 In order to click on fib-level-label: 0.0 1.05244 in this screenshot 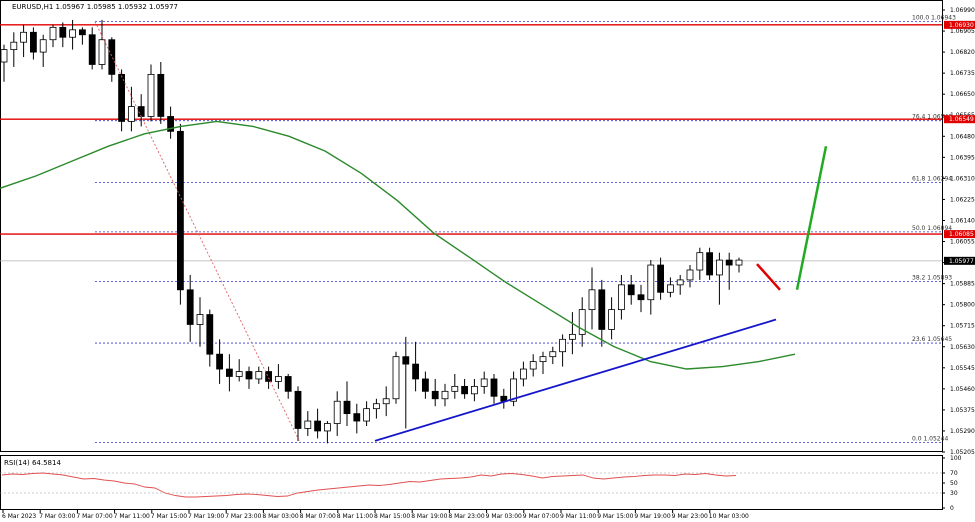, I will do `click(930, 438)`.